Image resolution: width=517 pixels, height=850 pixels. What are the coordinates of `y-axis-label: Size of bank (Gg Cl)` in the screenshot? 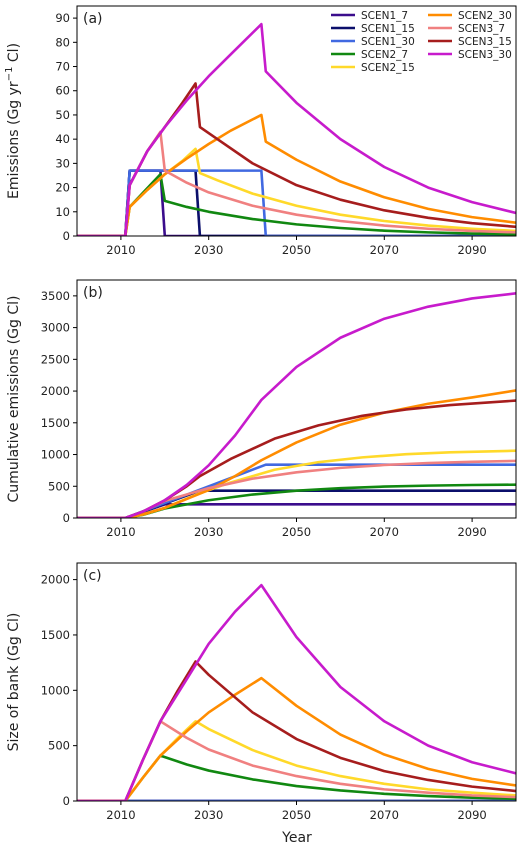 It's located at (14, 682).